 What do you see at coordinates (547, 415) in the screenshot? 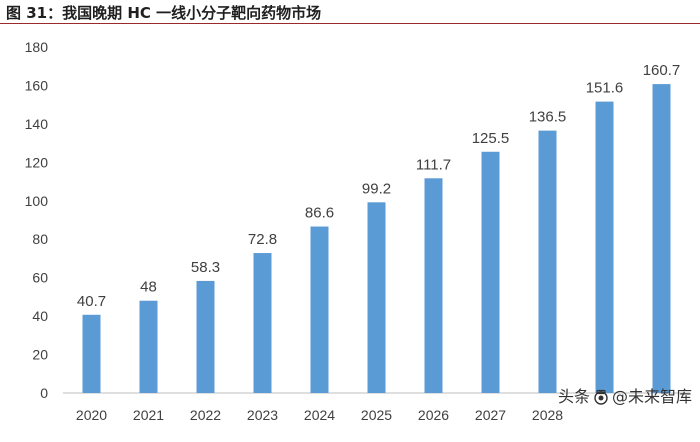
I see `x-tick-label: 2028` at bounding box center [547, 415].